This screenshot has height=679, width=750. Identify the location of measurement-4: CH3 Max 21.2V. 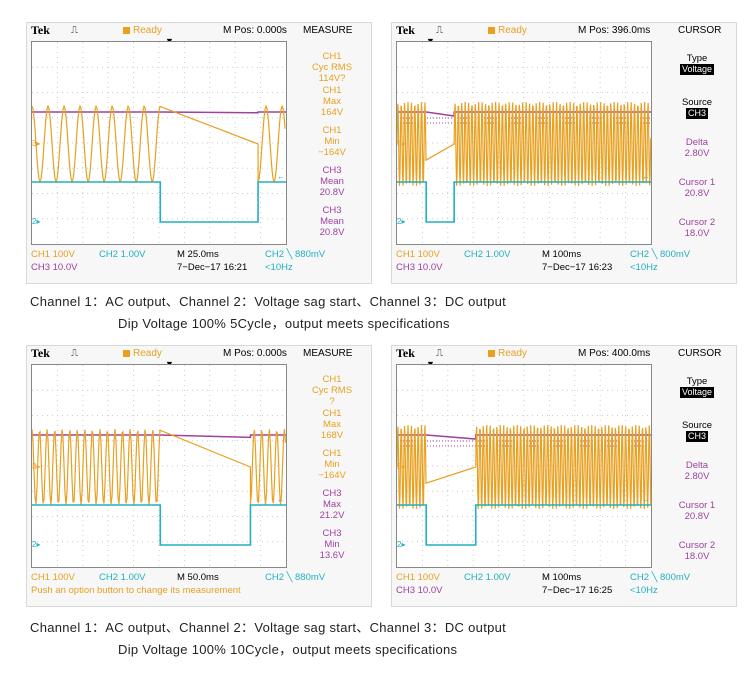
(332, 504).